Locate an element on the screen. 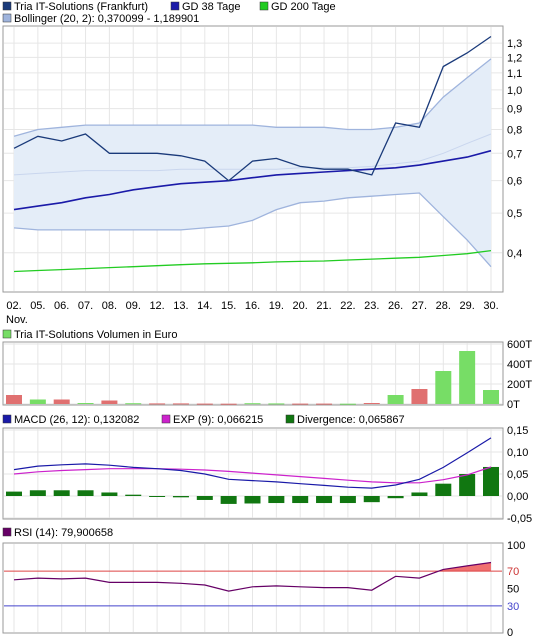 This screenshot has width=545, height=641. macd-plot is located at coordinates (252, 470).